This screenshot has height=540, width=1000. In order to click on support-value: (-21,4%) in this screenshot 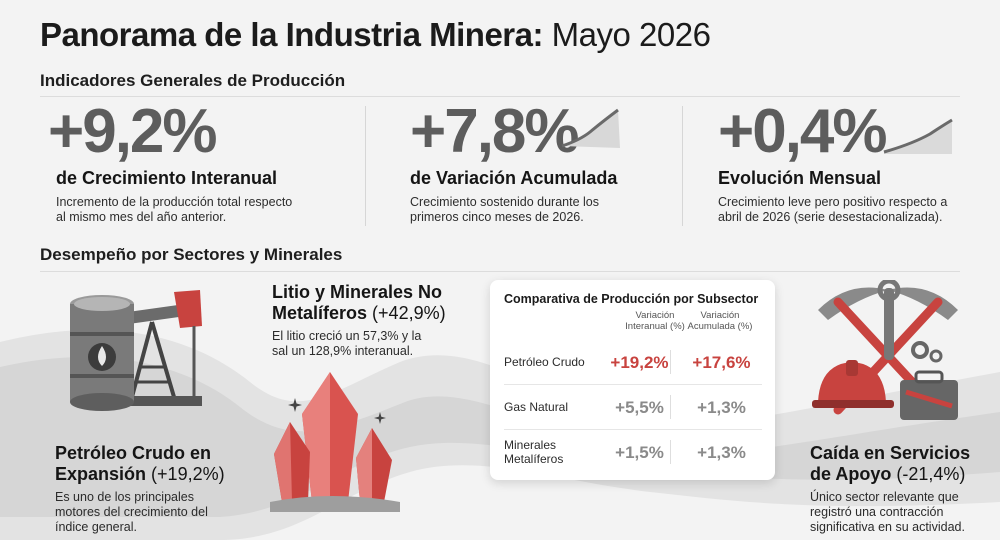, I will do `click(931, 474)`.